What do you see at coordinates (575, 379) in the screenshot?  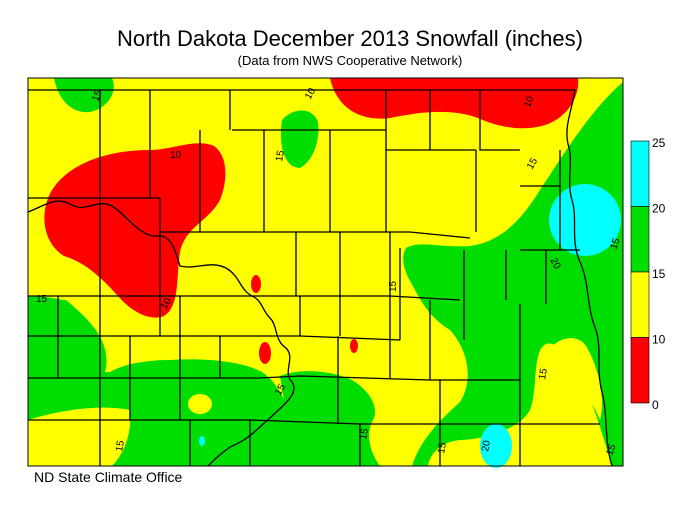 I see `zone-yellow-east-pocket` at bounding box center [575, 379].